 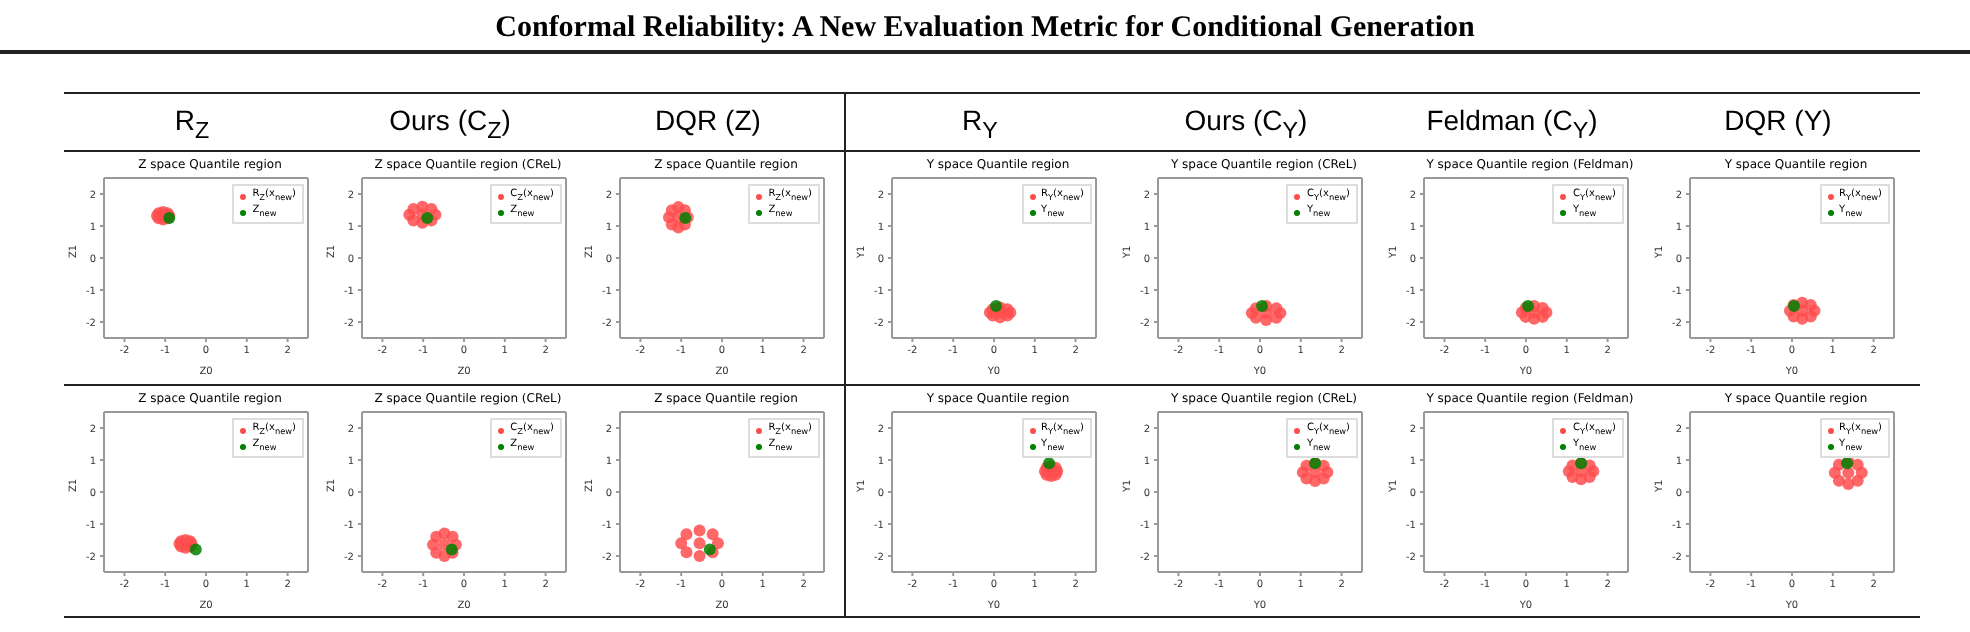 What do you see at coordinates (985, 29) in the screenshot?
I see `text: Conformal Reliability: A New Evaluation Metric for Conditional Generation` at bounding box center [985, 29].